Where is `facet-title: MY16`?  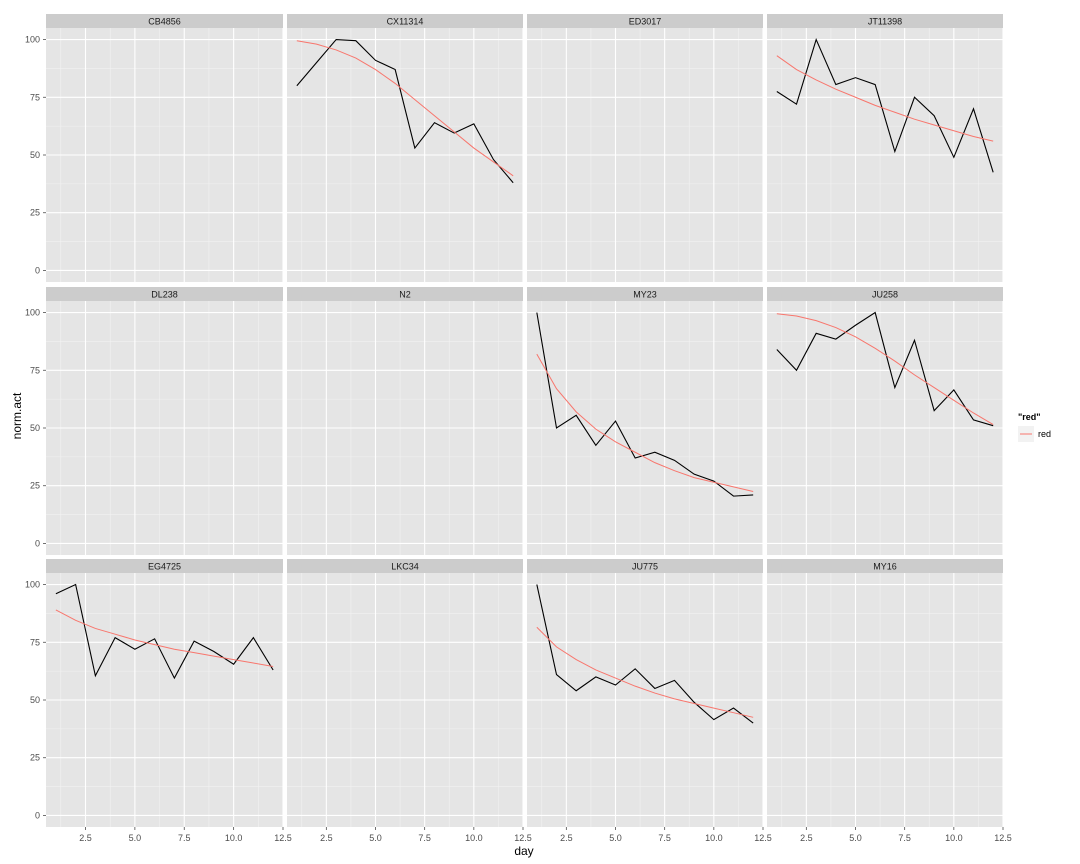
facet-title: MY16 is located at coordinates (885, 567).